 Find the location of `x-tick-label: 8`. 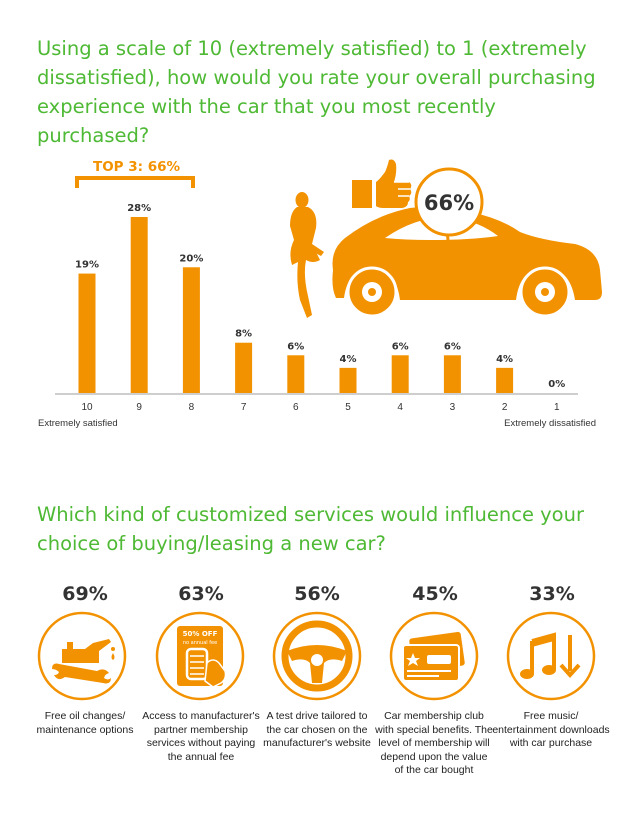

x-tick-label: 8 is located at coordinates (192, 407).